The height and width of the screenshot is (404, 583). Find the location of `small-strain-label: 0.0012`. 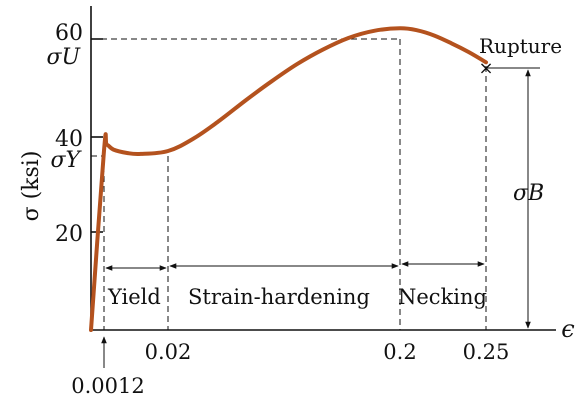

small-strain-label: 0.0012 is located at coordinates (107, 386).